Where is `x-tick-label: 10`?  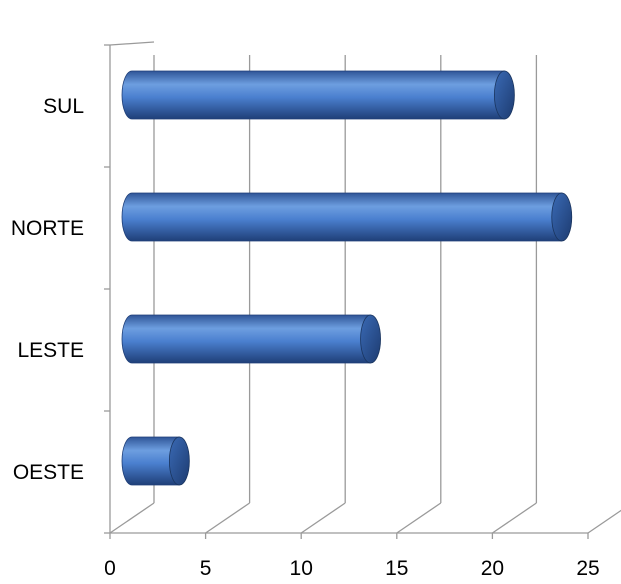
x-tick-label: 10 is located at coordinates (301, 568).